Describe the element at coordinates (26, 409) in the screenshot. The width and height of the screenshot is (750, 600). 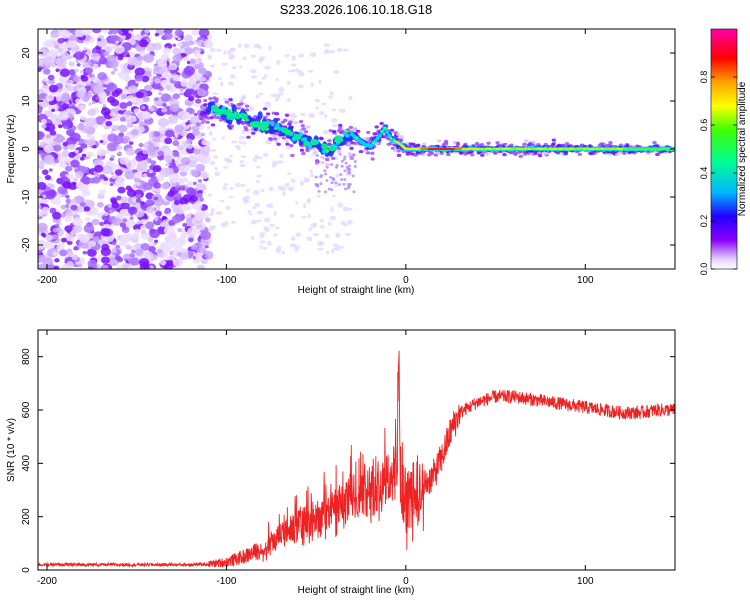
I see `snr-ytick-label: 600` at that location.